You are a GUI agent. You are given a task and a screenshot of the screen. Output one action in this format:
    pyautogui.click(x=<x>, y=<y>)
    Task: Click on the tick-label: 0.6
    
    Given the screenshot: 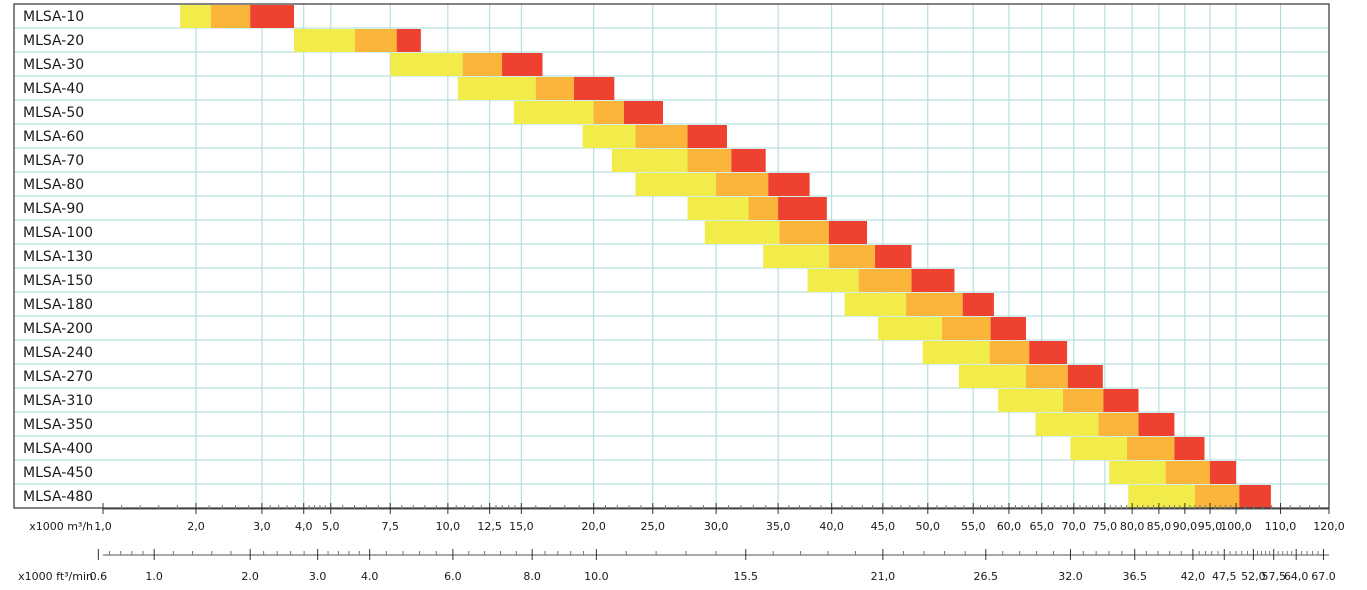 What is the action you would take?
    pyautogui.click(x=99, y=576)
    